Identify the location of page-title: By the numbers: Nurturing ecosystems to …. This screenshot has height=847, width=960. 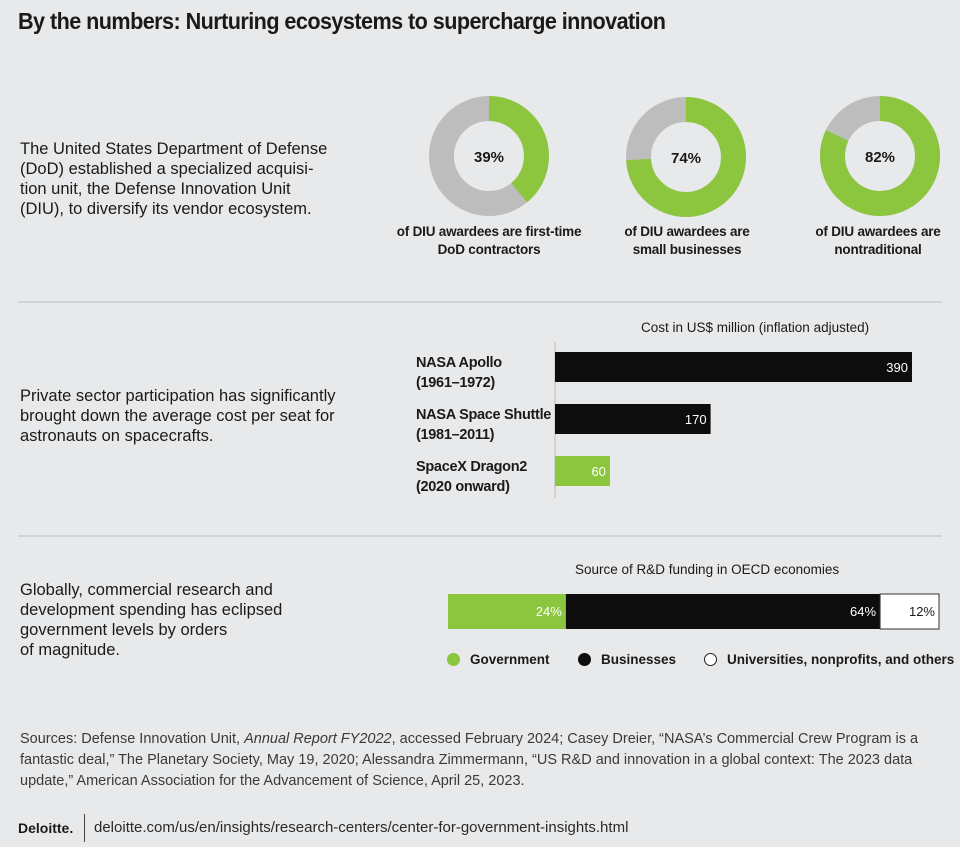
(342, 21).